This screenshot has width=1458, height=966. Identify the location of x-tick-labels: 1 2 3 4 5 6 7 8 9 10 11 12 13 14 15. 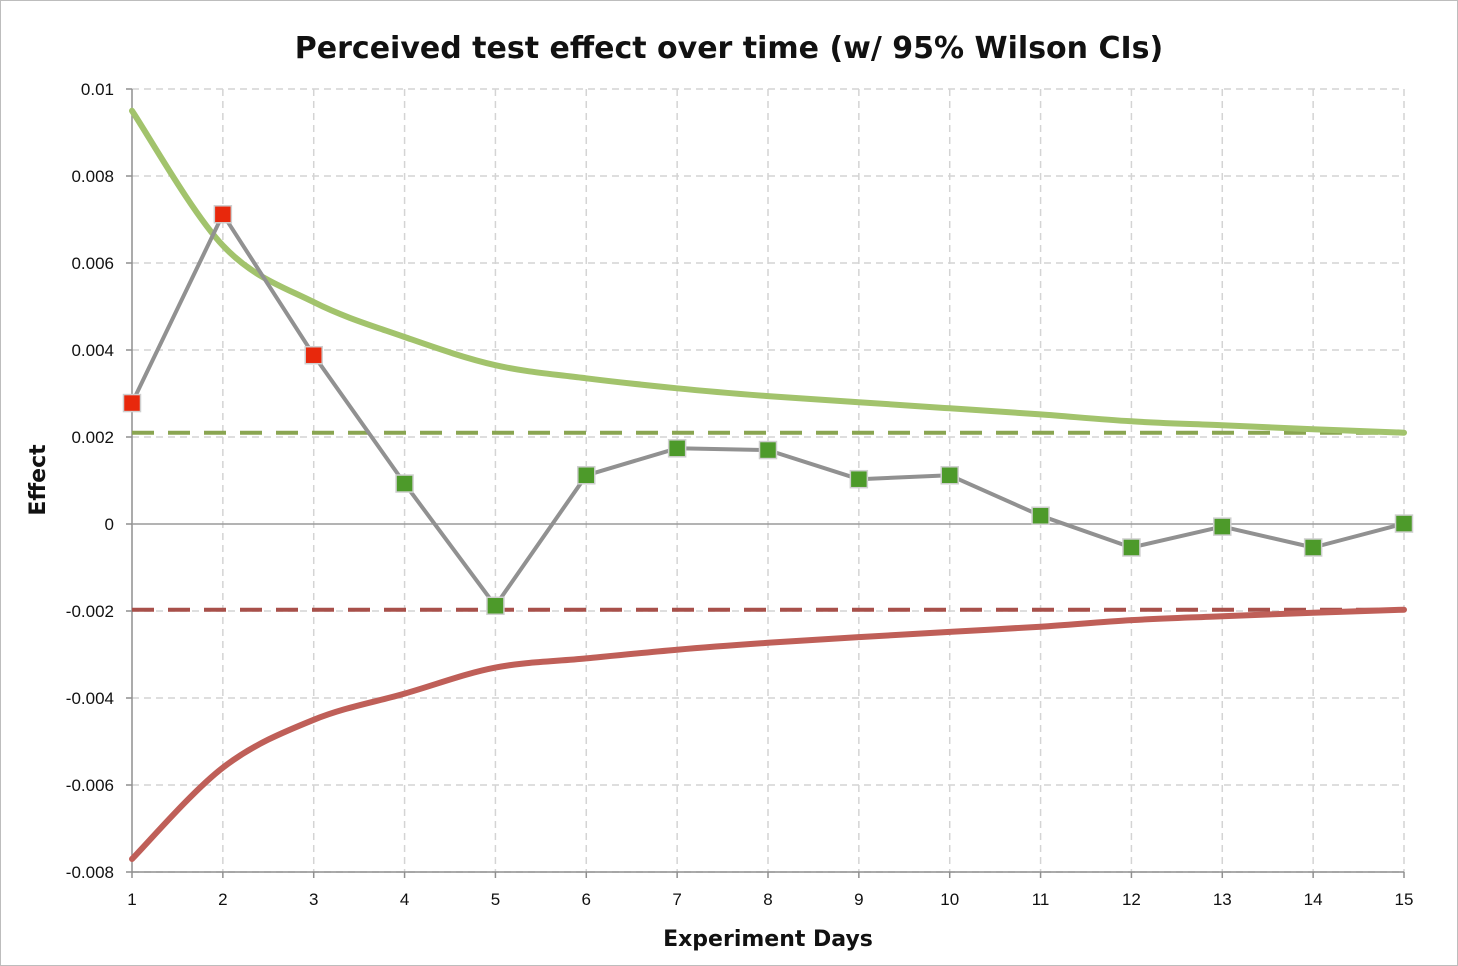
(770, 899).